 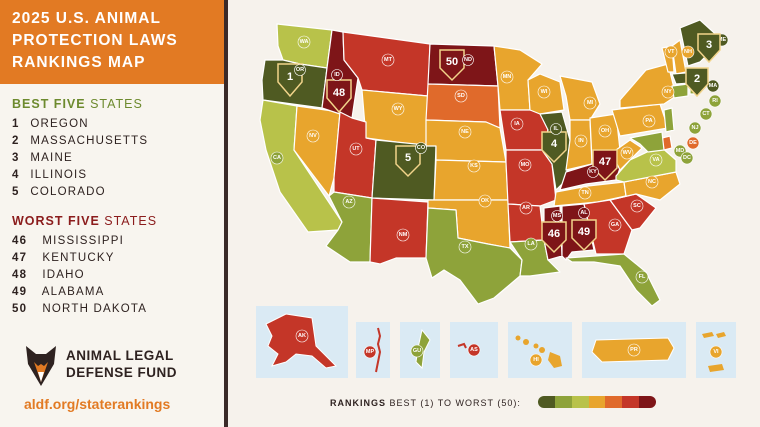 I want to click on svg-text: SD, so click(x=461, y=96).